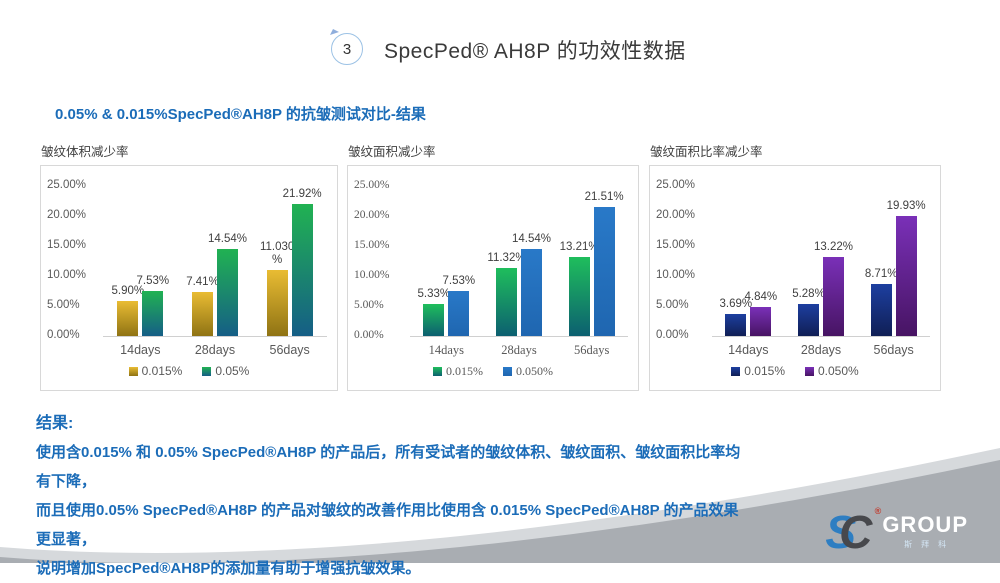 This screenshot has width=1000, height=583. I want to click on bar-data-label: 7.41%, so click(202, 282).